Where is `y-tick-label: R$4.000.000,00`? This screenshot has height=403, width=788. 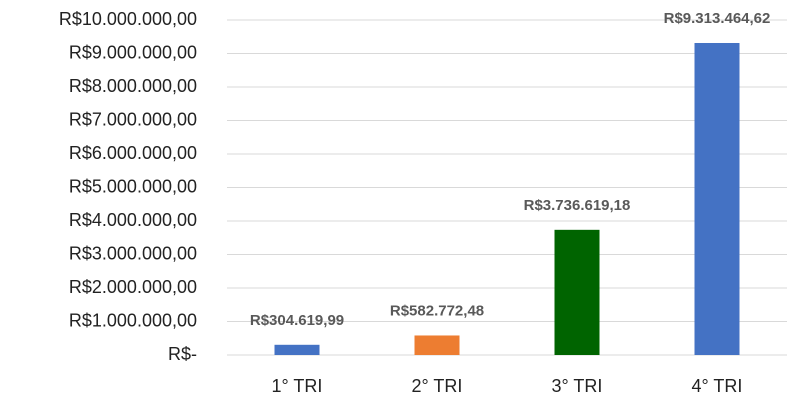 y-tick-label: R$4.000.000,00 is located at coordinates (133, 220).